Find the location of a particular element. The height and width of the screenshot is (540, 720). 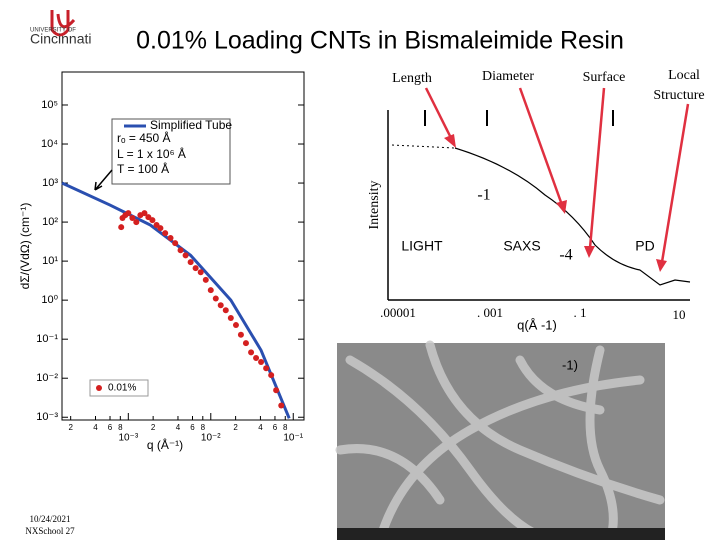

fit-line is located at coordinates (176, 300).